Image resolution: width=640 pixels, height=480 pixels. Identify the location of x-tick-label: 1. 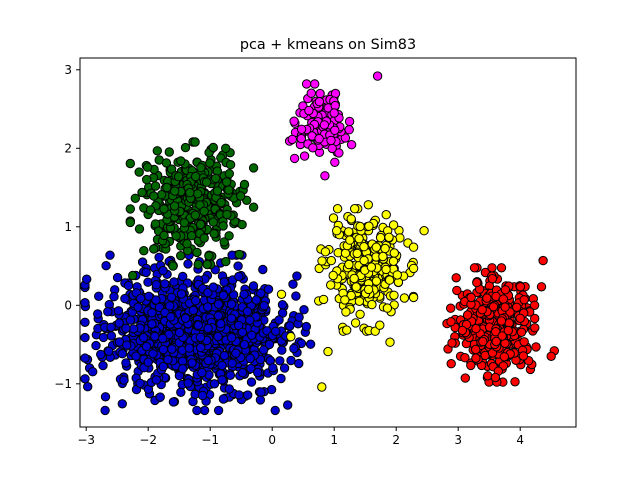
(334, 440).